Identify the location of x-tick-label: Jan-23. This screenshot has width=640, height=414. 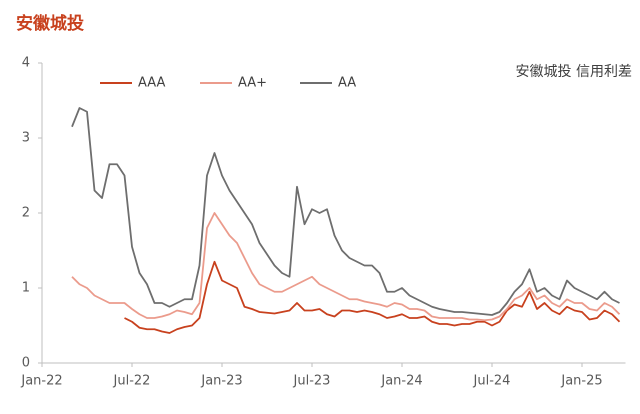
(221, 381).